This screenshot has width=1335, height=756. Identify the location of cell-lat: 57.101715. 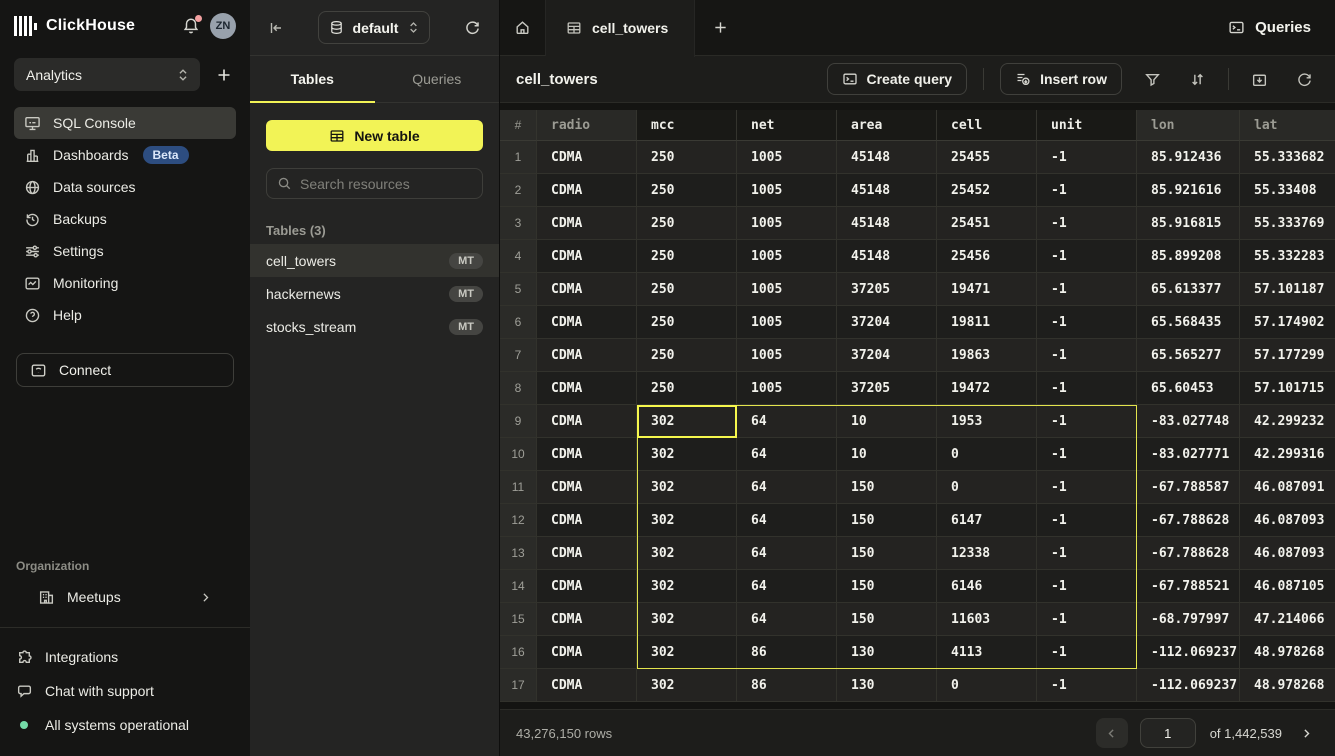
(1287, 388).